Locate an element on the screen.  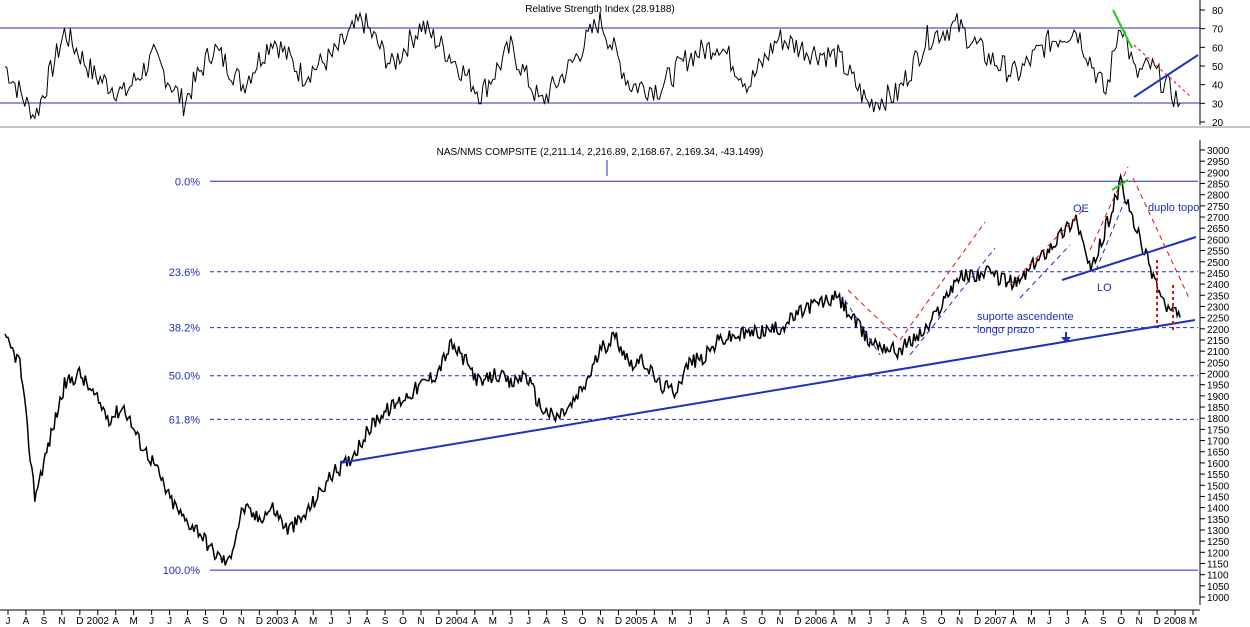
rsi-title: Relative Strength Index (28.9188) is located at coordinates (600, 9).